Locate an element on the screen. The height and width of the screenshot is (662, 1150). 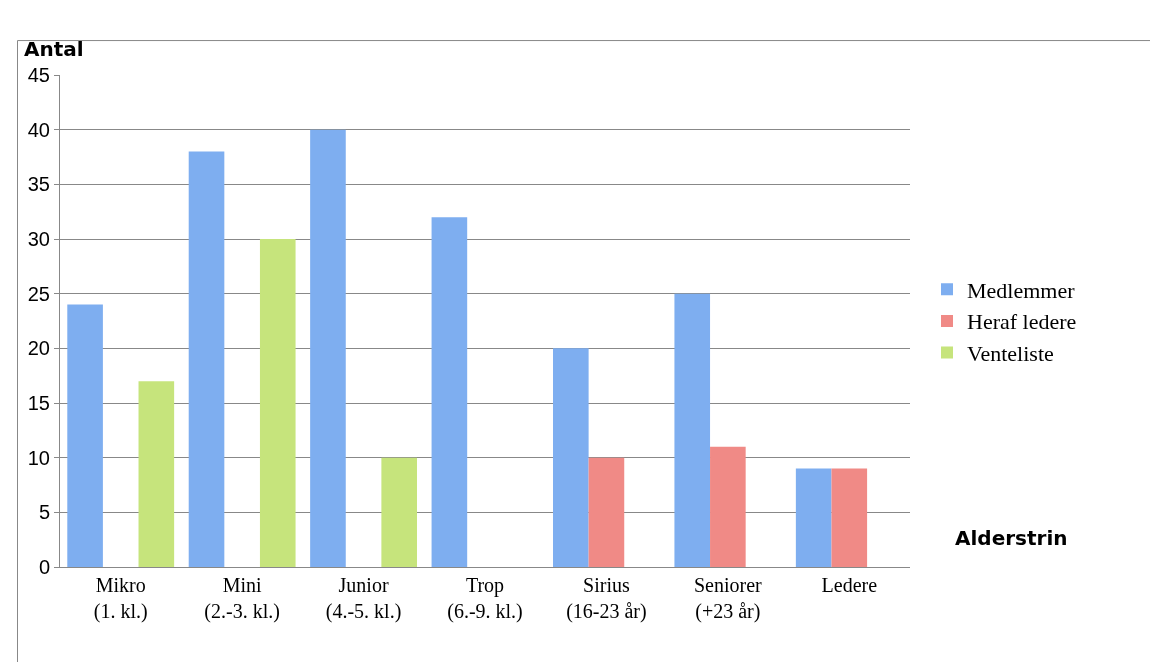
x-tick-label: Mikro (1. kl.) is located at coordinates (120, 598).